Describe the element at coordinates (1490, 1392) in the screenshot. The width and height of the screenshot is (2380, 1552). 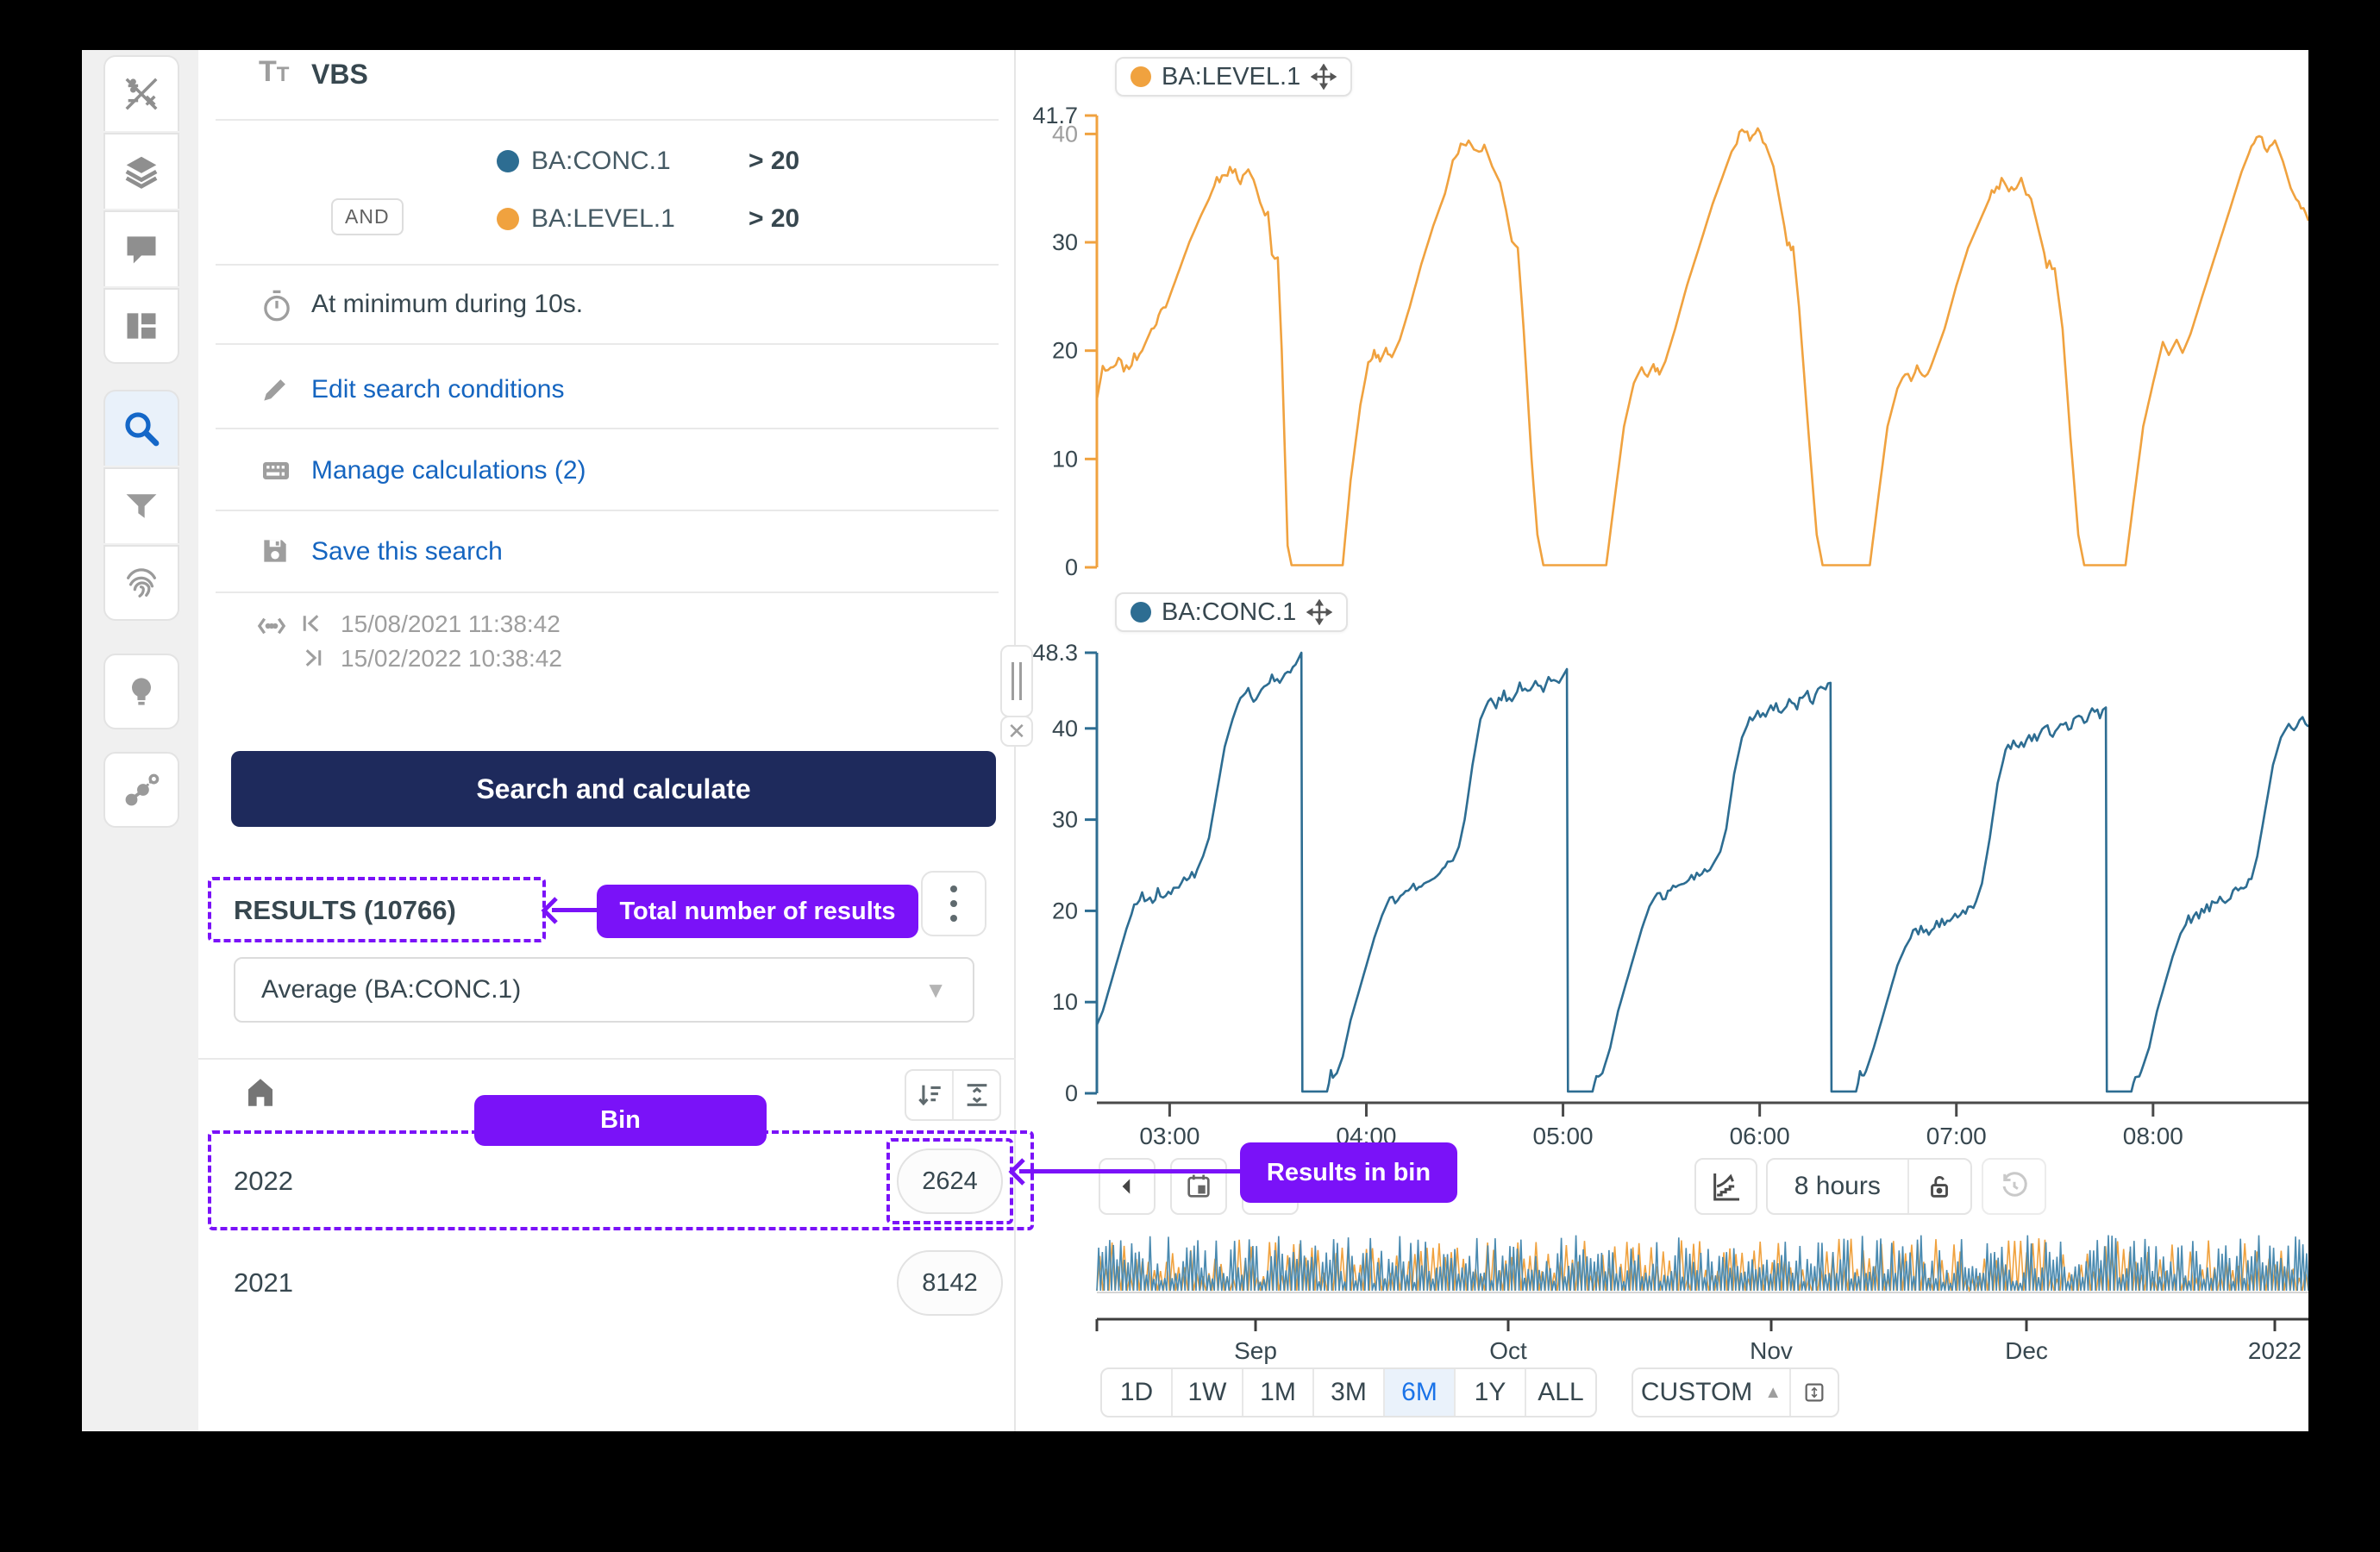
I see `range-1y: 1Y` at that location.